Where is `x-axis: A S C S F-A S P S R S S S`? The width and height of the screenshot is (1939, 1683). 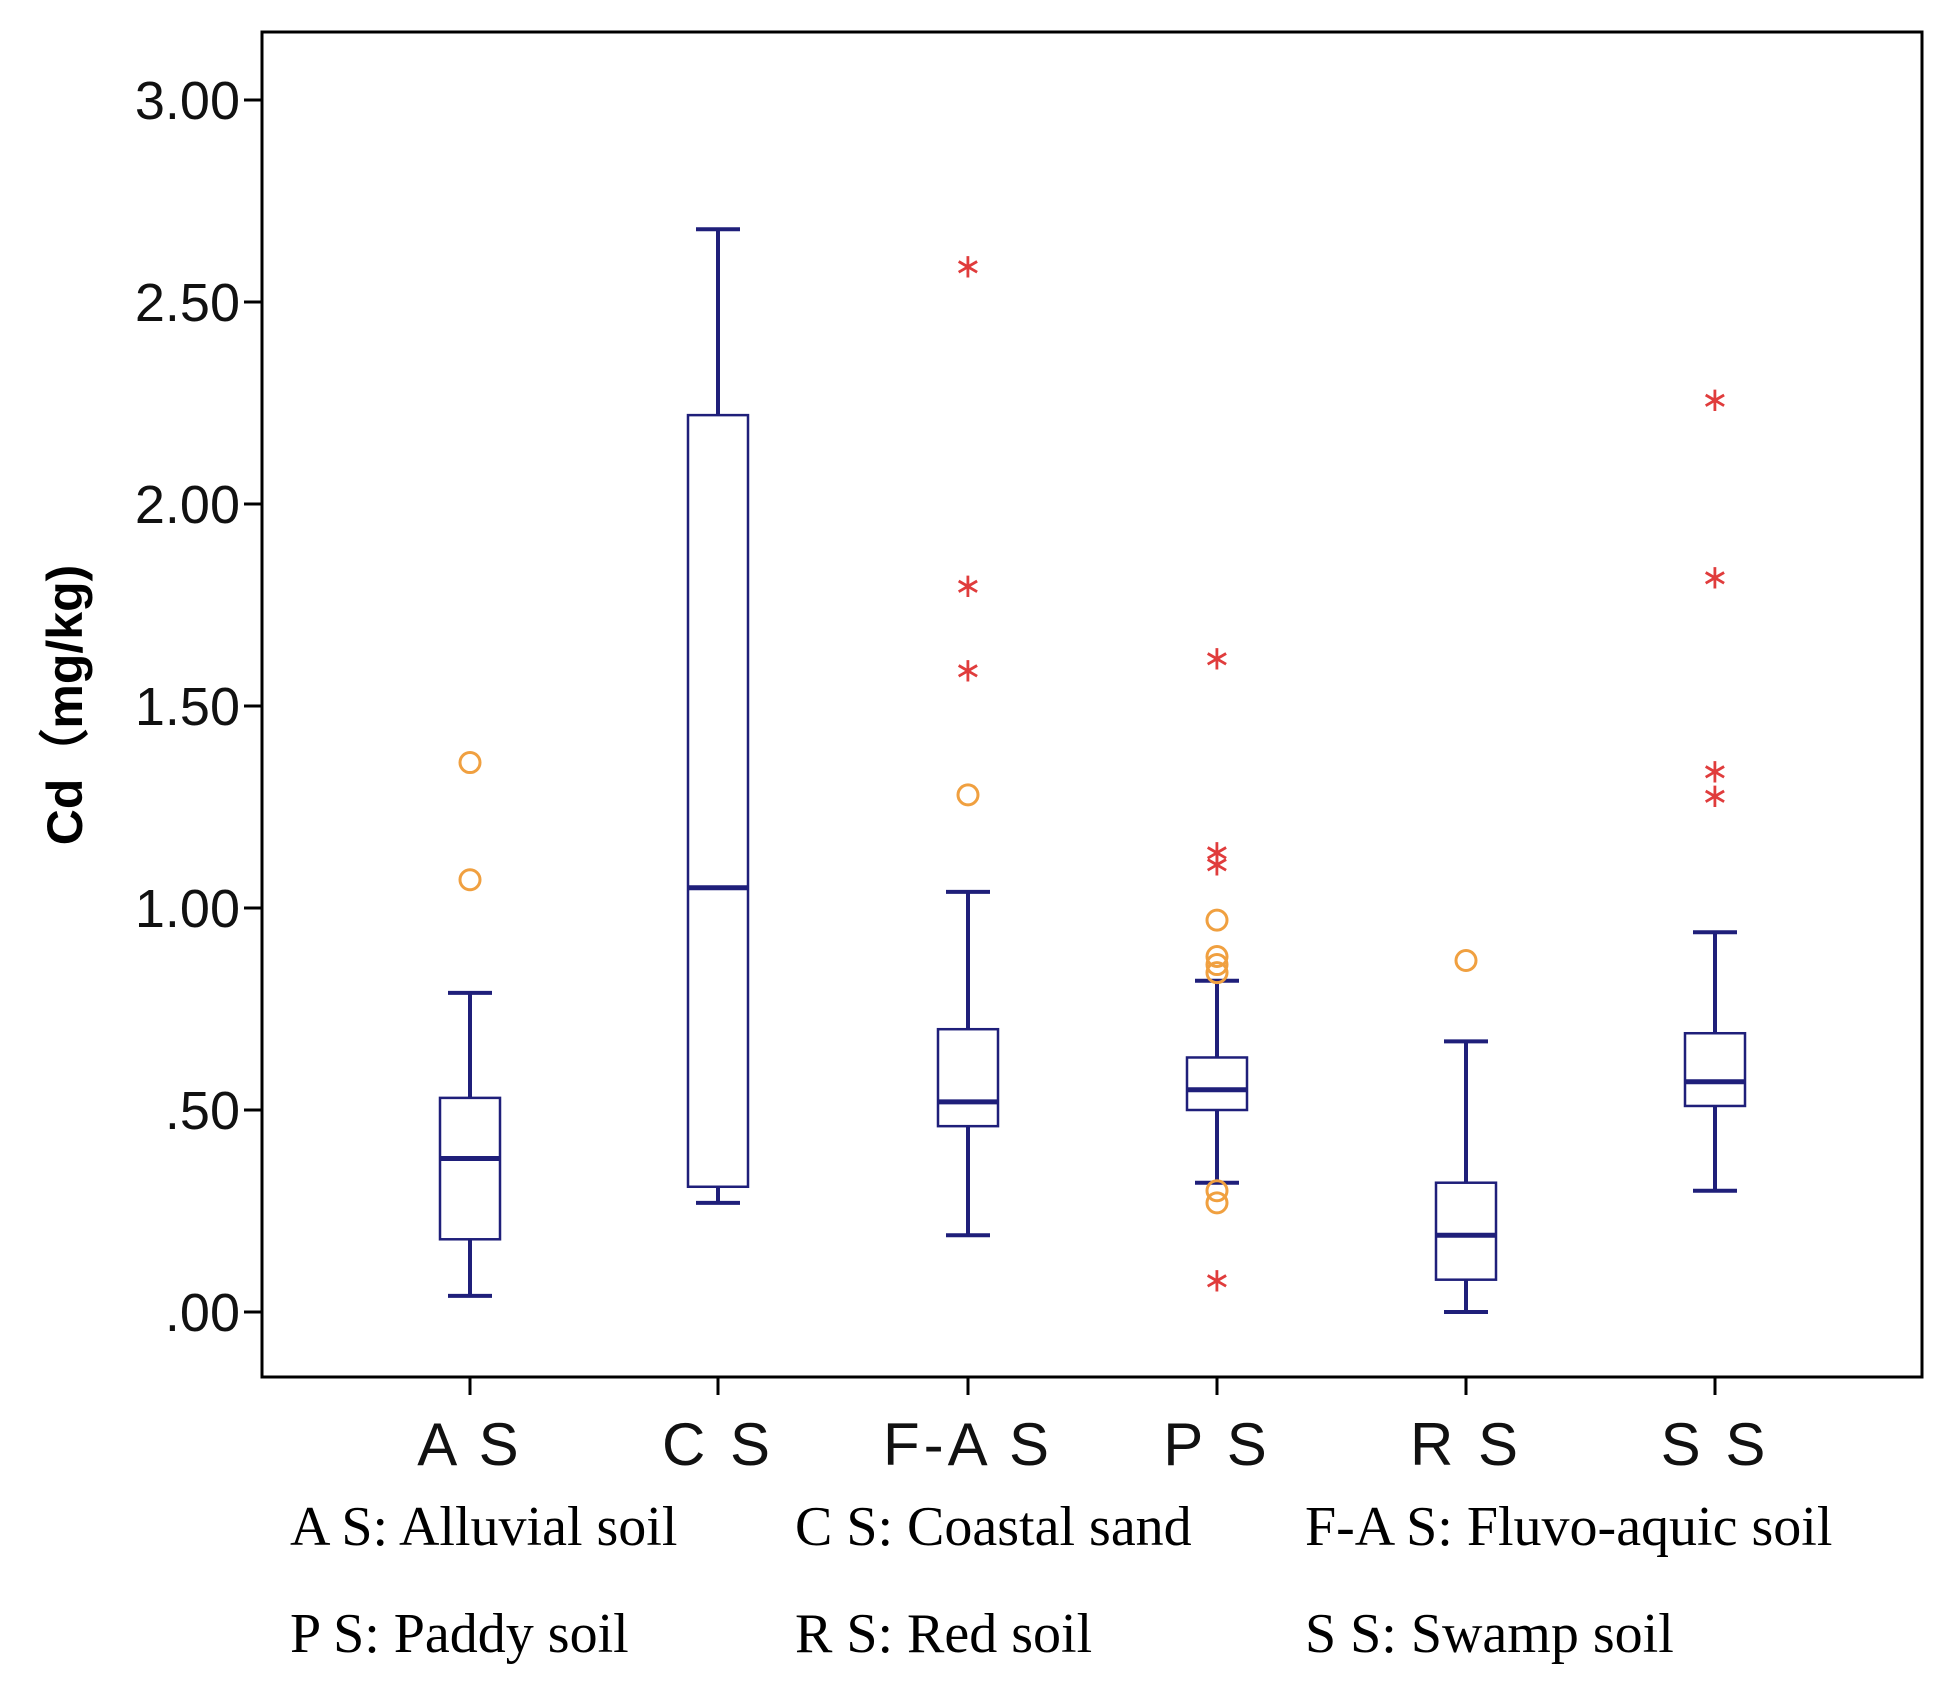
x-axis: A S C S F-A S P S R S S S is located at coordinates (1093, 1427).